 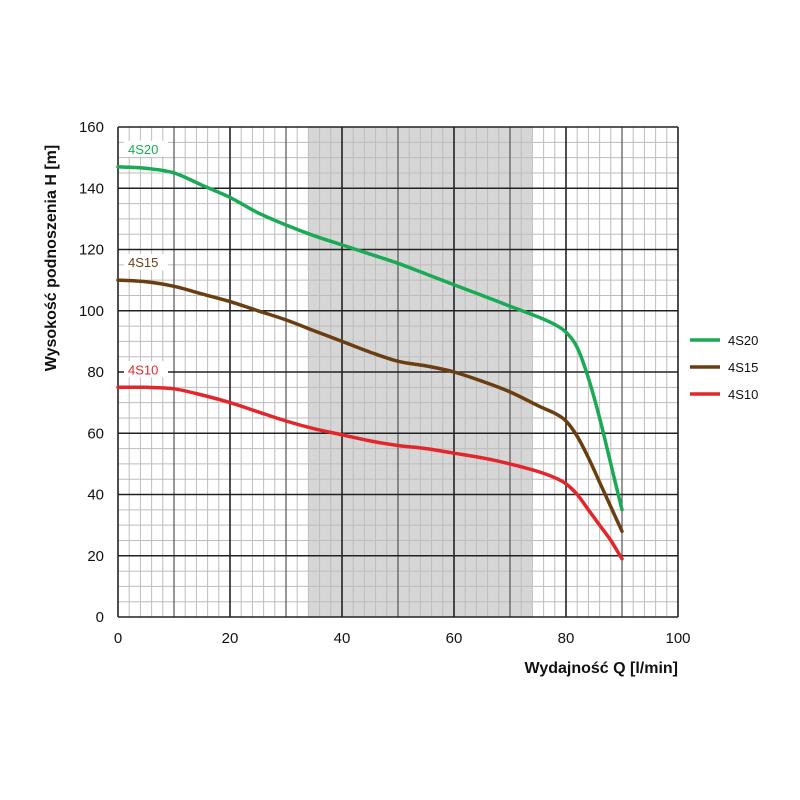 What do you see at coordinates (342, 638) in the screenshot?
I see `x-tick-label: 40` at bounding box center [342, 638].